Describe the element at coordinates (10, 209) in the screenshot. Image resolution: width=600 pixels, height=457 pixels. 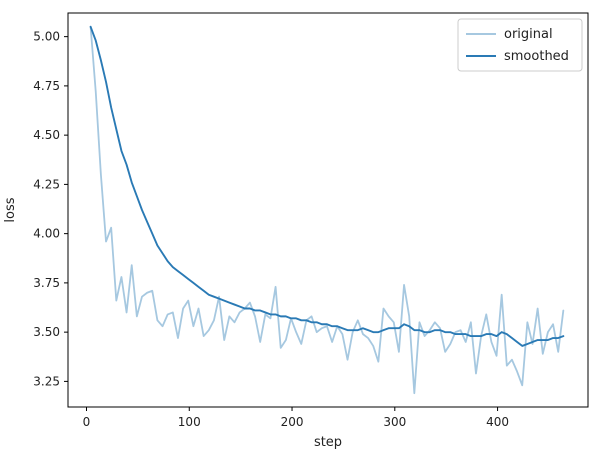
I see `y-axis-label: loss` at that location.